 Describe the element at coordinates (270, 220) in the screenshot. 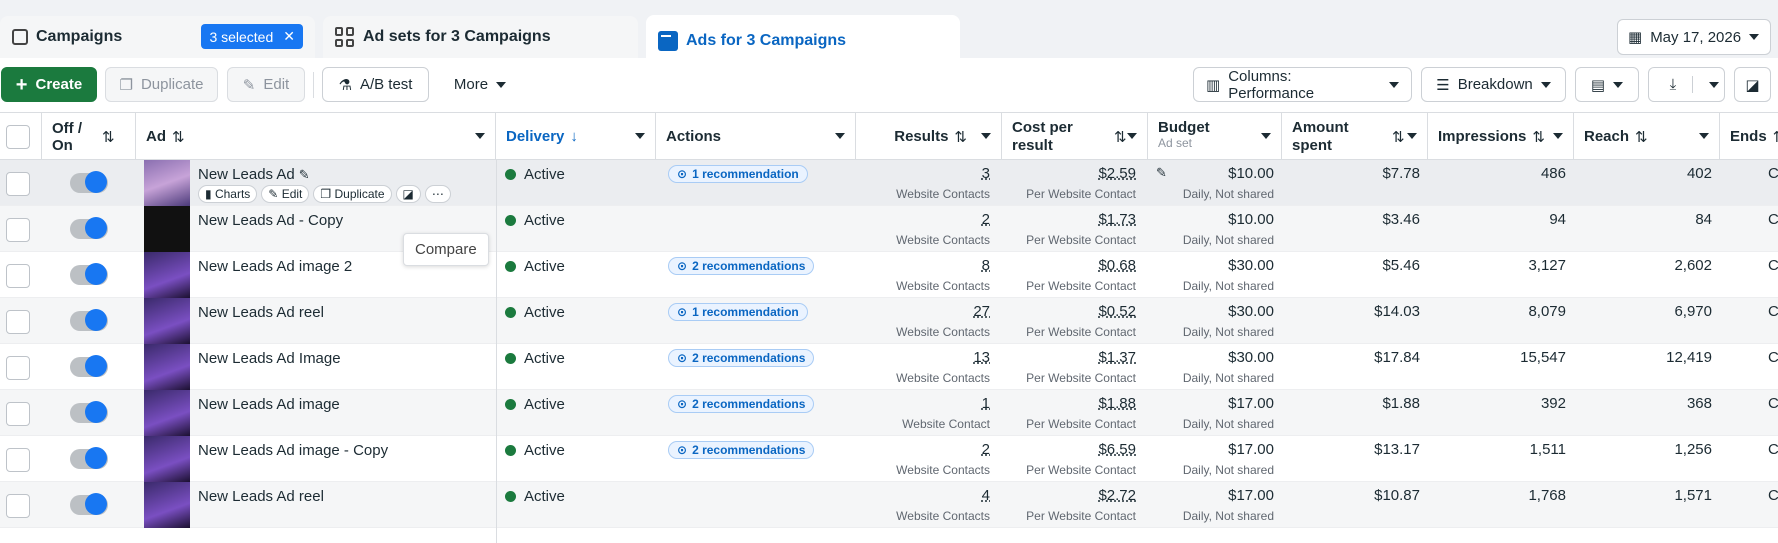

I see `ad-name: New Leads Ad - Copy` at that location.